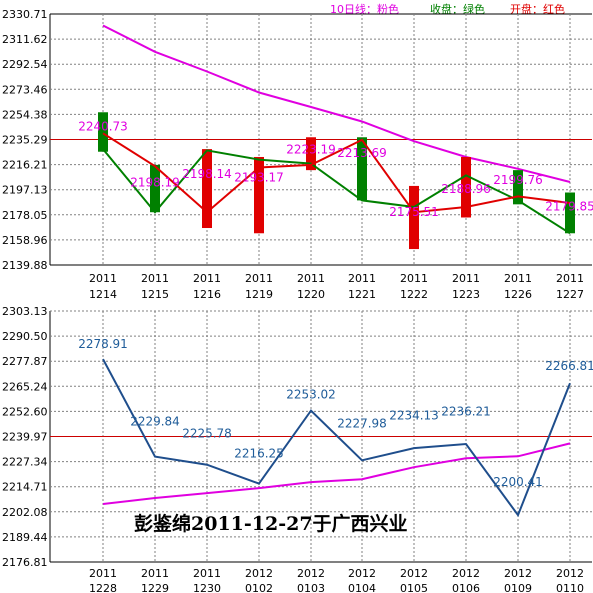  I want to click on data-label: 2188.96, so click(466, 189).